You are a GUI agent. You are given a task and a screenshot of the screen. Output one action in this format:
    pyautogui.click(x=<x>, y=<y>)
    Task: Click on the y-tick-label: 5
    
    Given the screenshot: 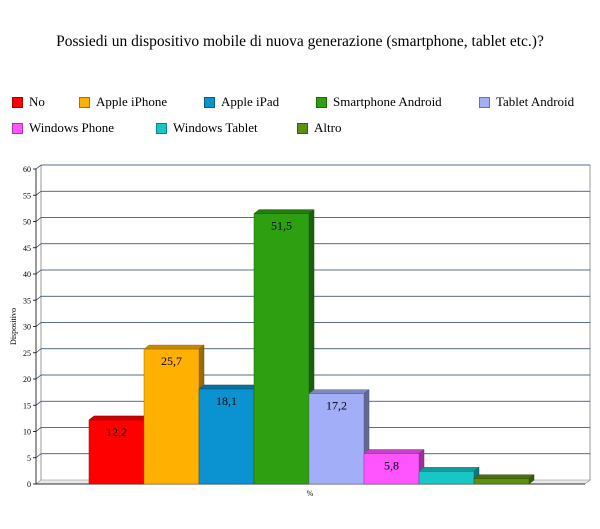 What is the action you would take?
    pyautogui.click(x=29, y=458)
    